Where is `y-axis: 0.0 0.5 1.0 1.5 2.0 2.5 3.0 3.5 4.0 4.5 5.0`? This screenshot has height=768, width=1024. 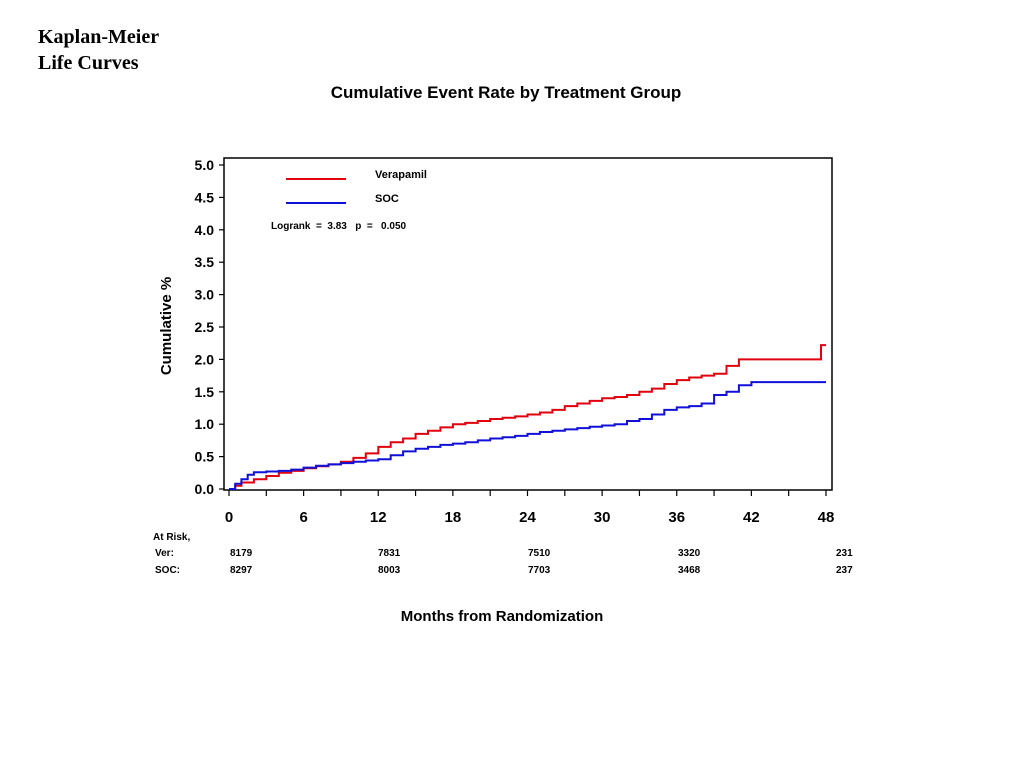 y-axis: 0.0 0.5 1.0 1.5 2.0 2.5 3.0 3.5 4.0 4.5 5.0 is located at coordinates (209, 327).